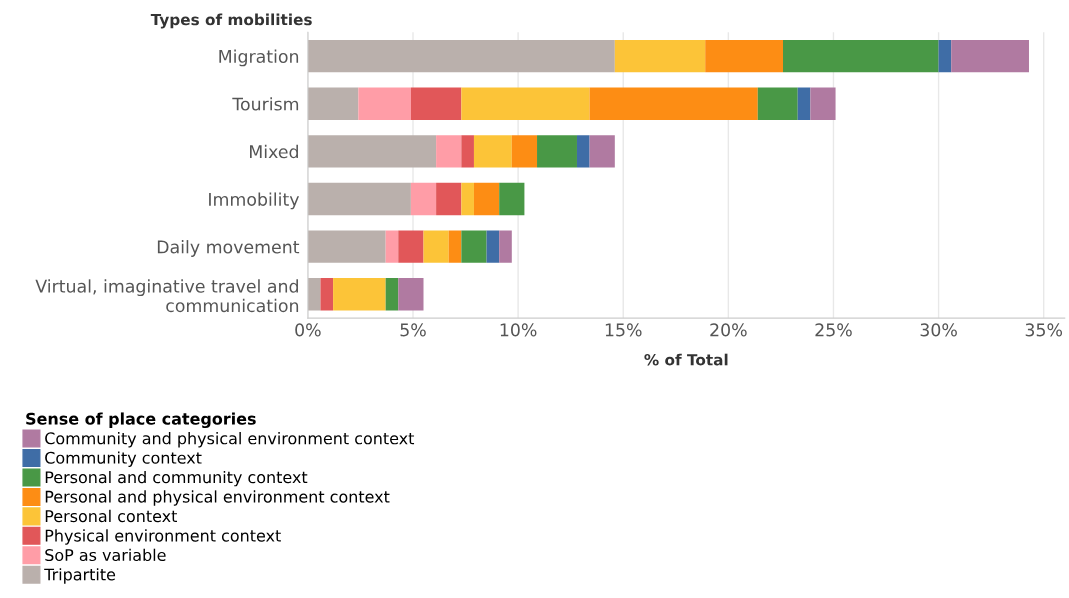  What do you see at coordinates (274, 151) in the screenshot?
I see `y-tick-label: Mixed` at bounding box center [274, 151].